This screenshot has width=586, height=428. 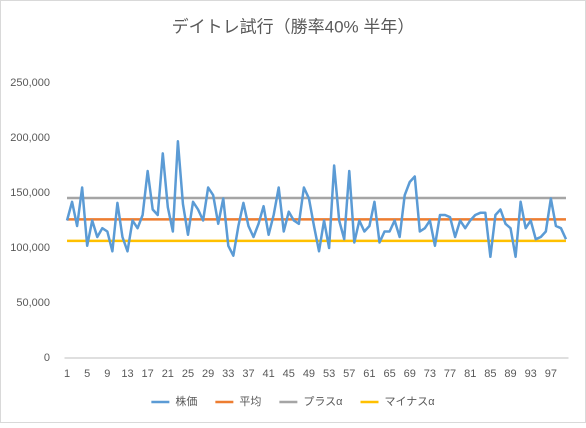 I want to click on x-tick-label: 93, so click(x=531, y=374).